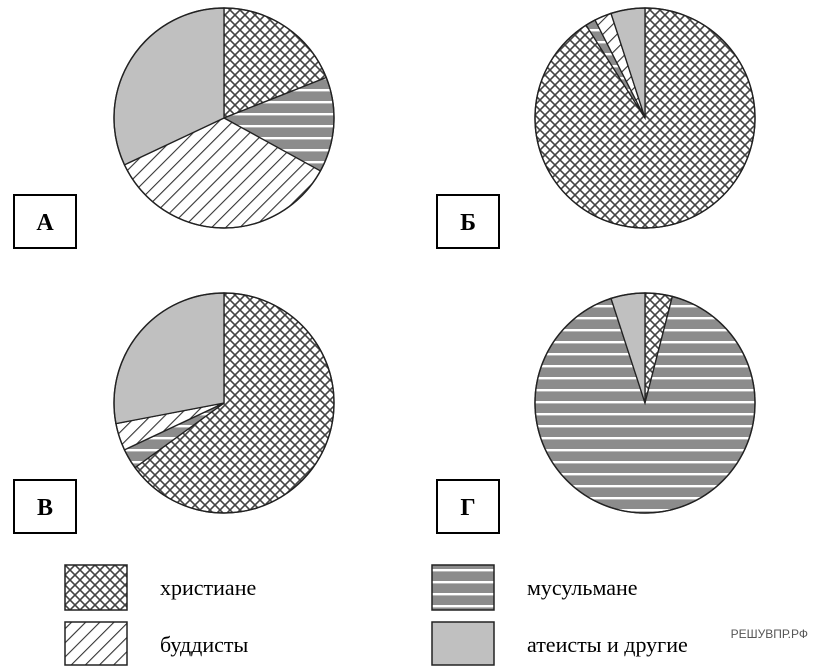 This screenshot has height=668, width=813. I want to click on pie-v, so click(224, 403).